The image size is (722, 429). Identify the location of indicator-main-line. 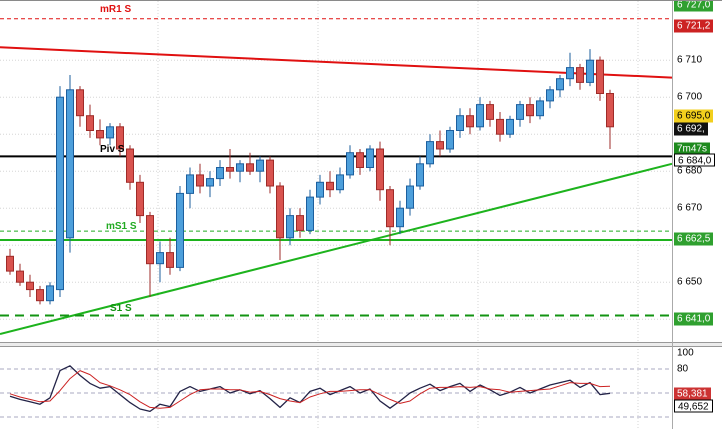
(310, 389).